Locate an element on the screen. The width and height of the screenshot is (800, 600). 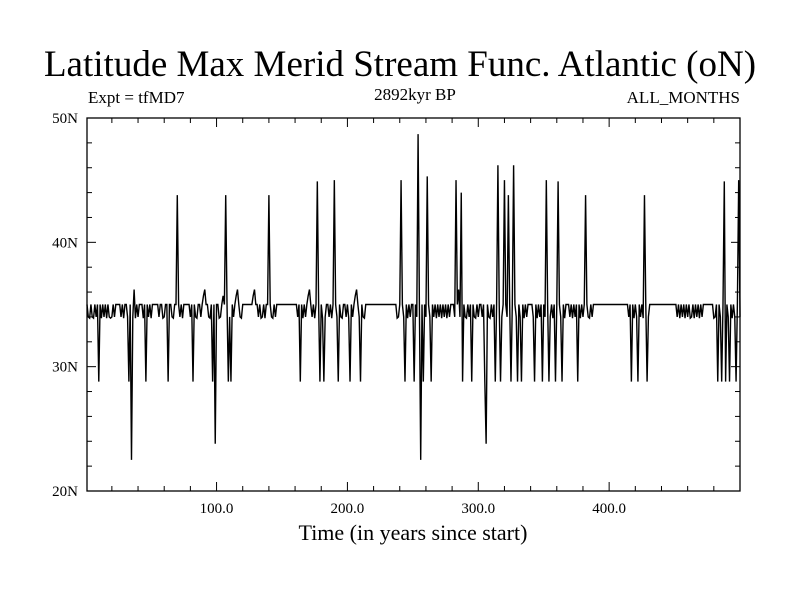
x-tick-label: 100.0 is located at coordinates (217, 509).